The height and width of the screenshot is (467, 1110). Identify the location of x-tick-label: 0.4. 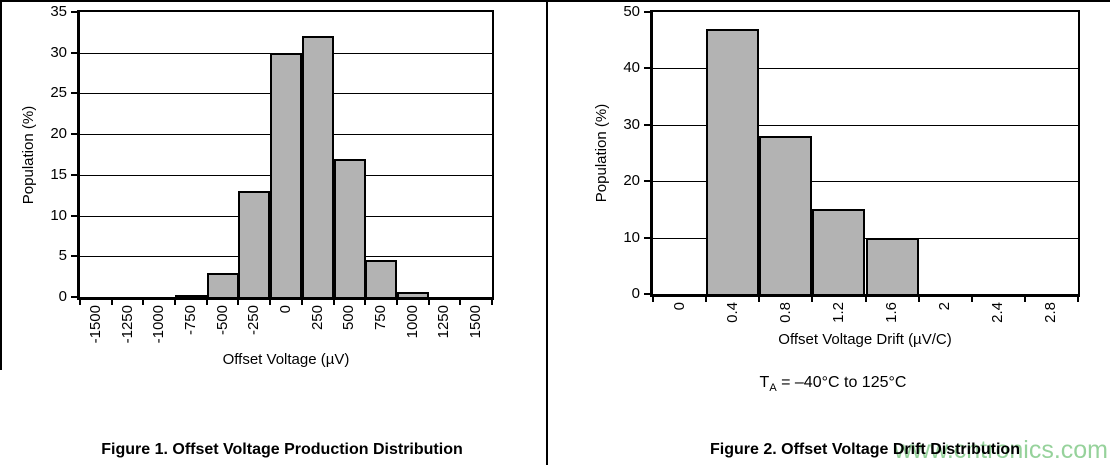
(732, 312).